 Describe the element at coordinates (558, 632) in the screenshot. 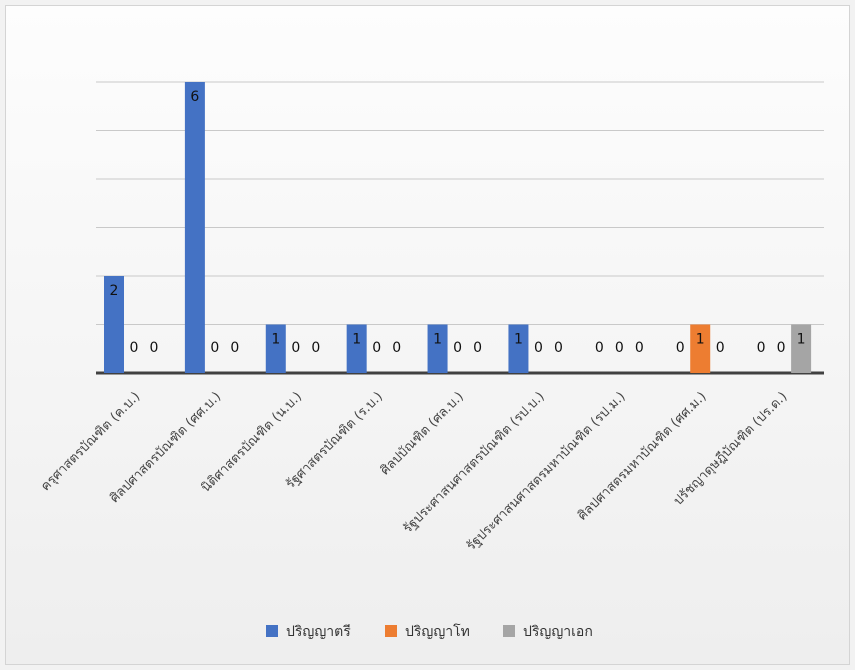

I see `legend-label: ปริญญาเอก` at that location.